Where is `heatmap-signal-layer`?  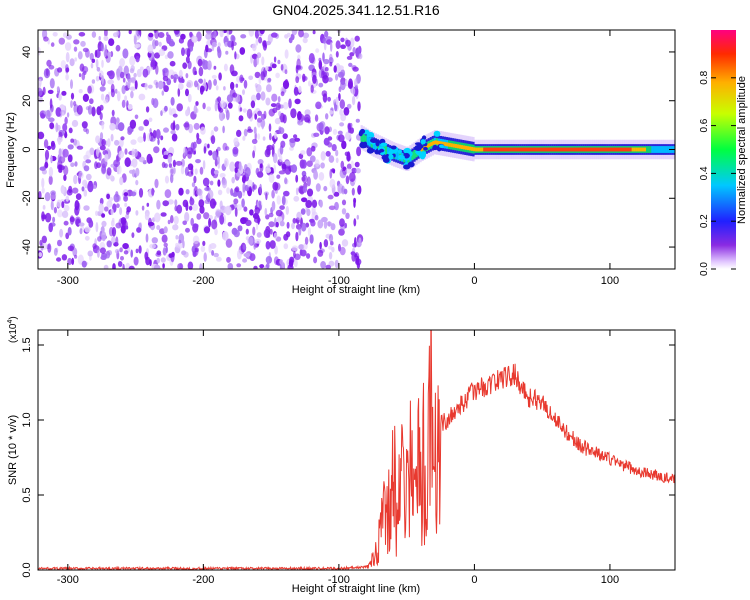
heatmap-signal-layer is located at coordinates (516, 148).